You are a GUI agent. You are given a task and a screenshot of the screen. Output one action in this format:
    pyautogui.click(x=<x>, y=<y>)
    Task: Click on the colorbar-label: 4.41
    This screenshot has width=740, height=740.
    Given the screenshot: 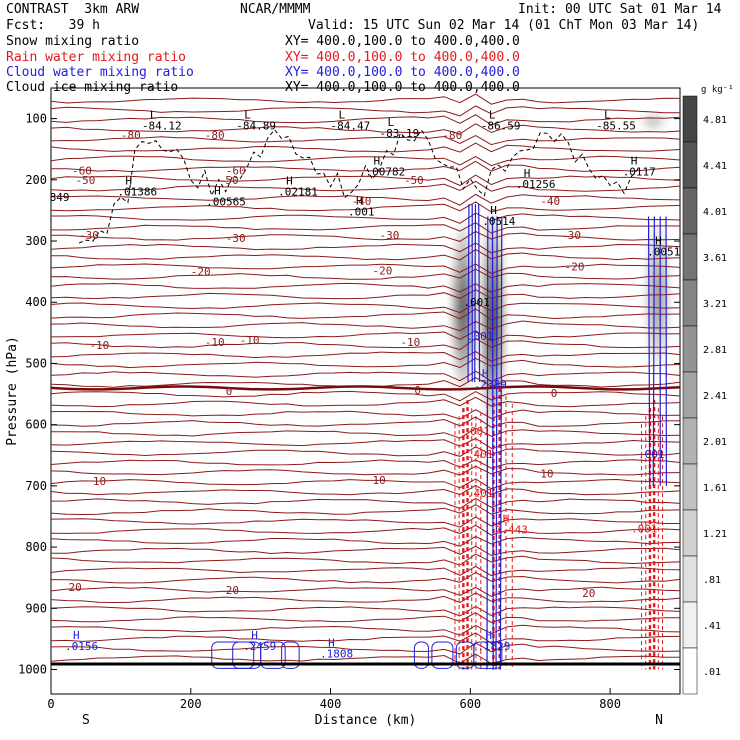 What is the action you would take?
    pyautogui.click(x=715, y=166)
    